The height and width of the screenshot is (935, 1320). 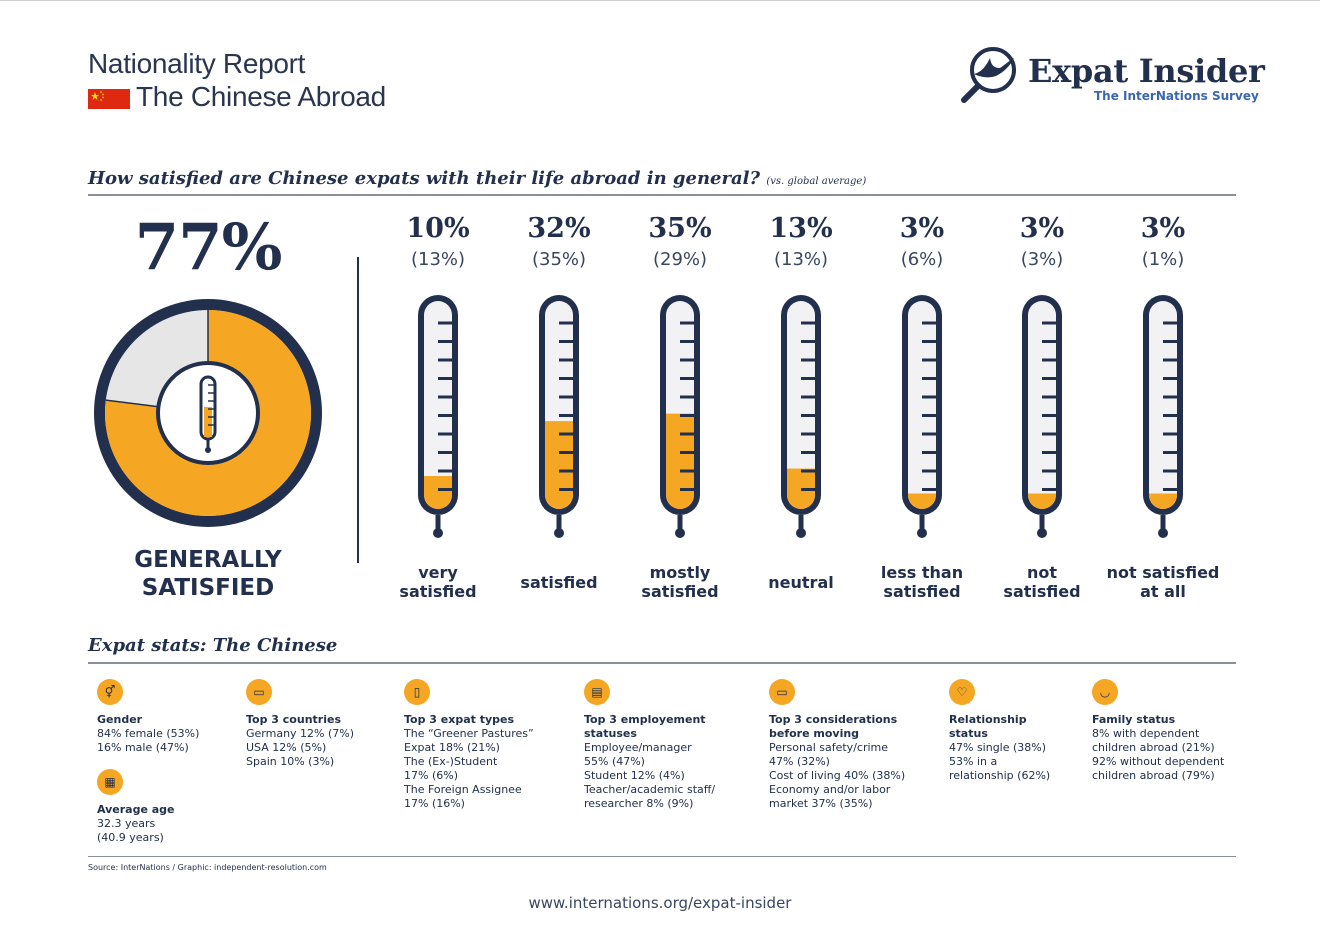 I want to click on stat-value: Cost of living 40% (38%), so click(x=837, y=775).